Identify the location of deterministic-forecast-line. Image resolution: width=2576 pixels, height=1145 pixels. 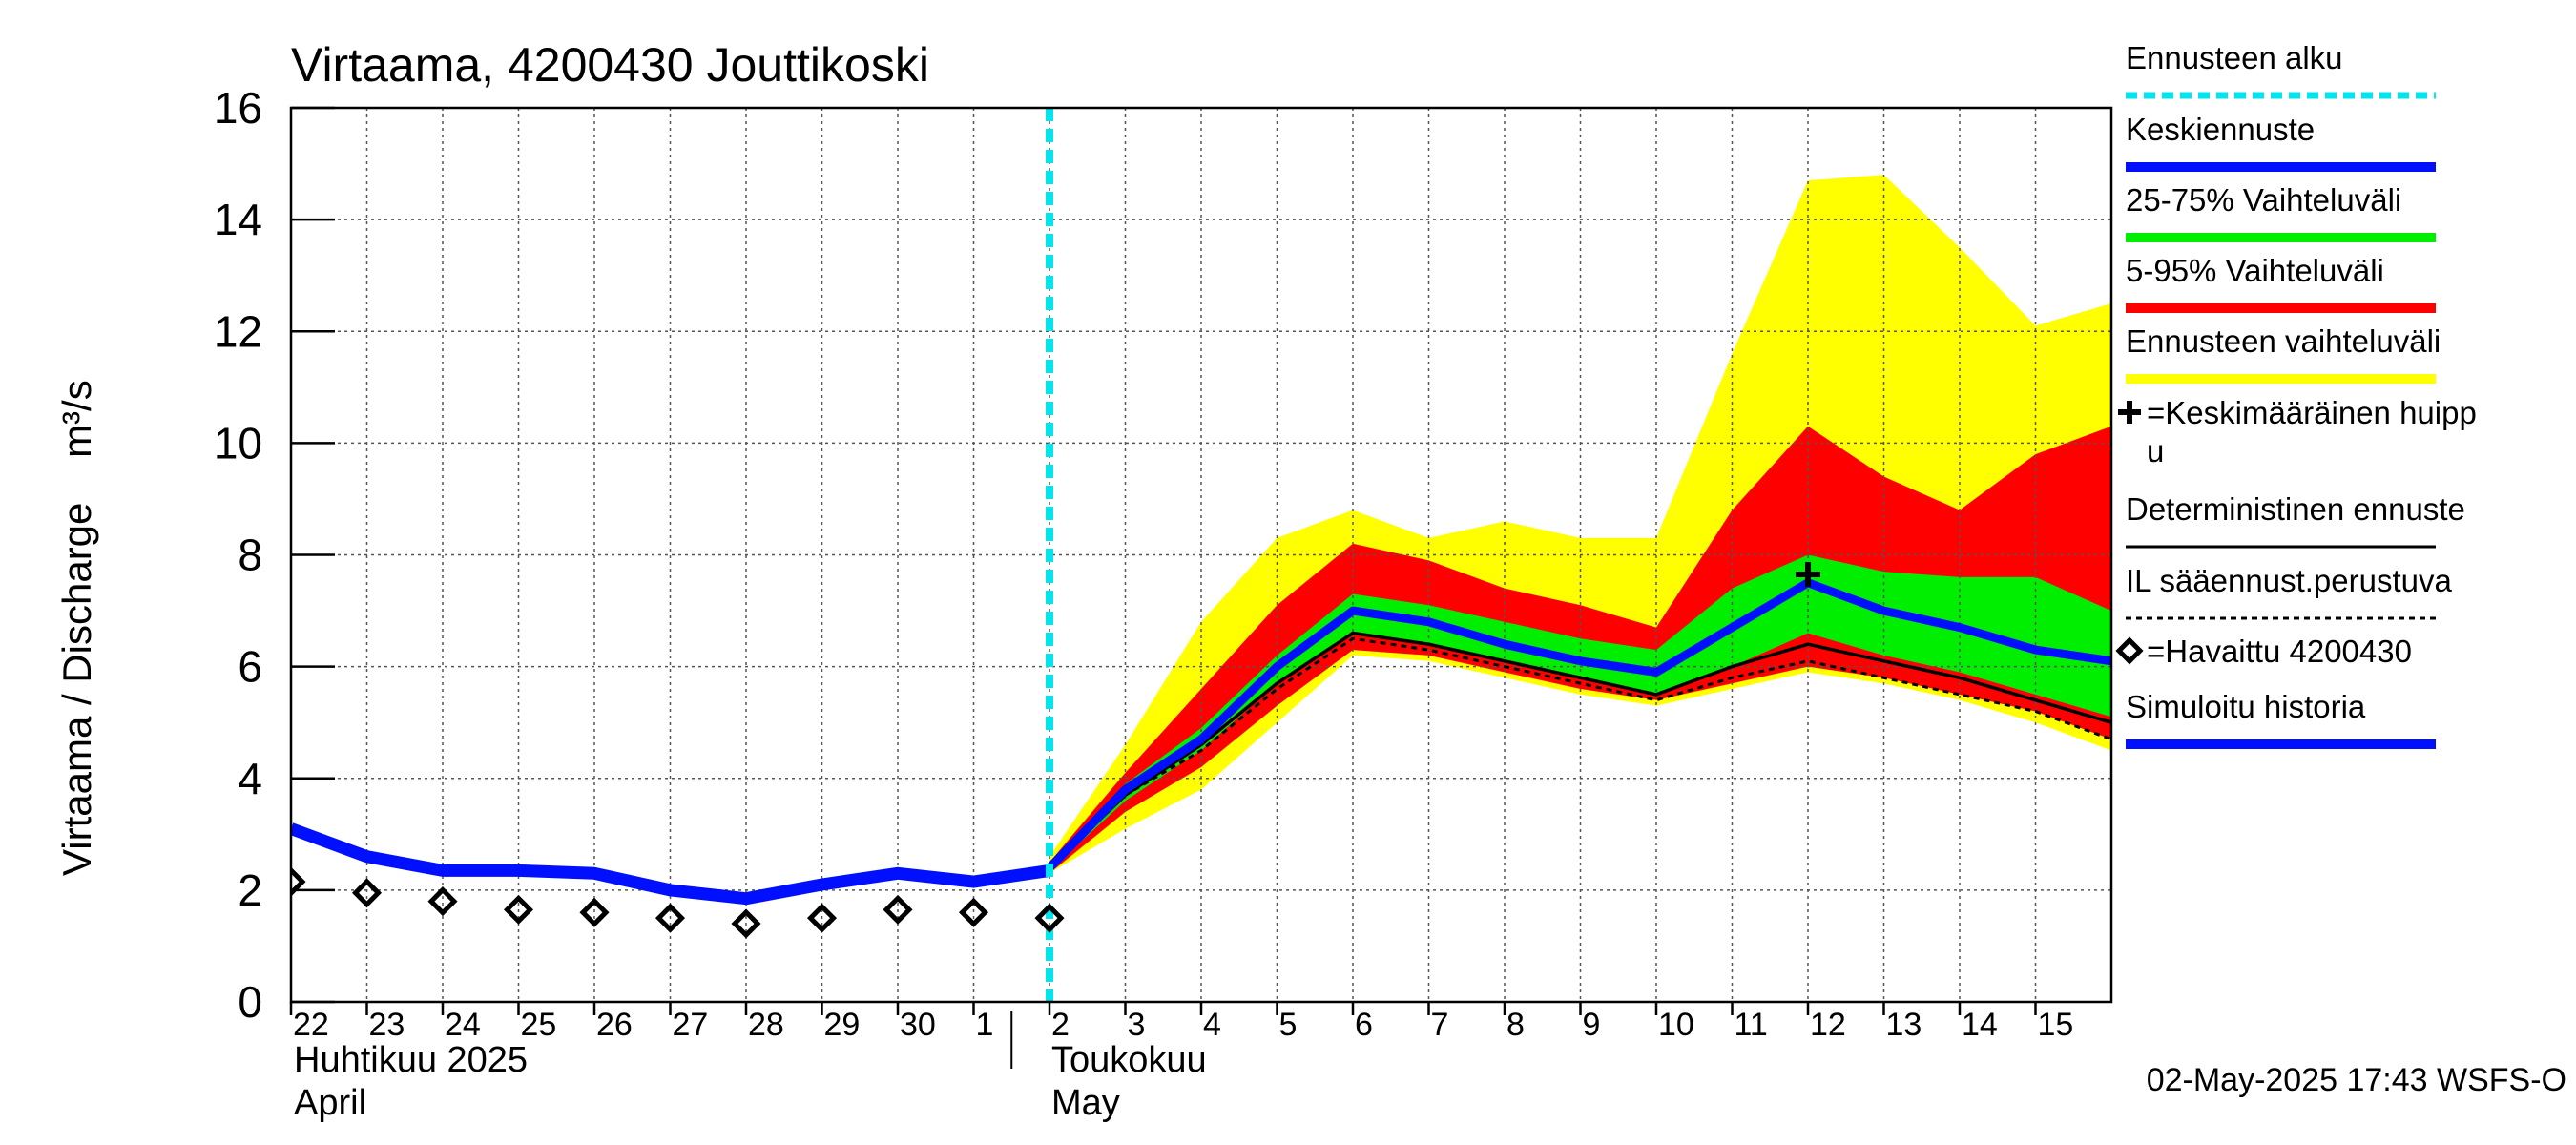
(1579, 750).